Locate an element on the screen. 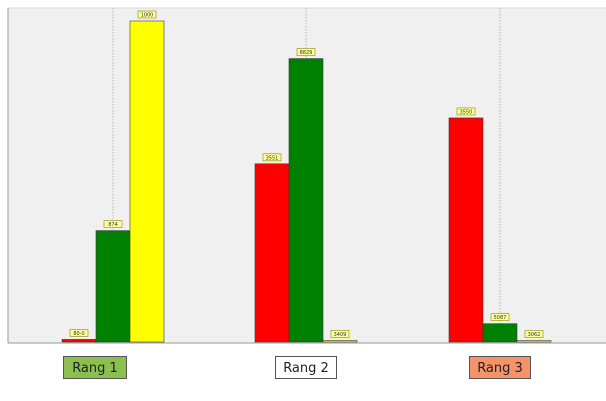  data-label: 8829 is located at coordinates (306, 53).